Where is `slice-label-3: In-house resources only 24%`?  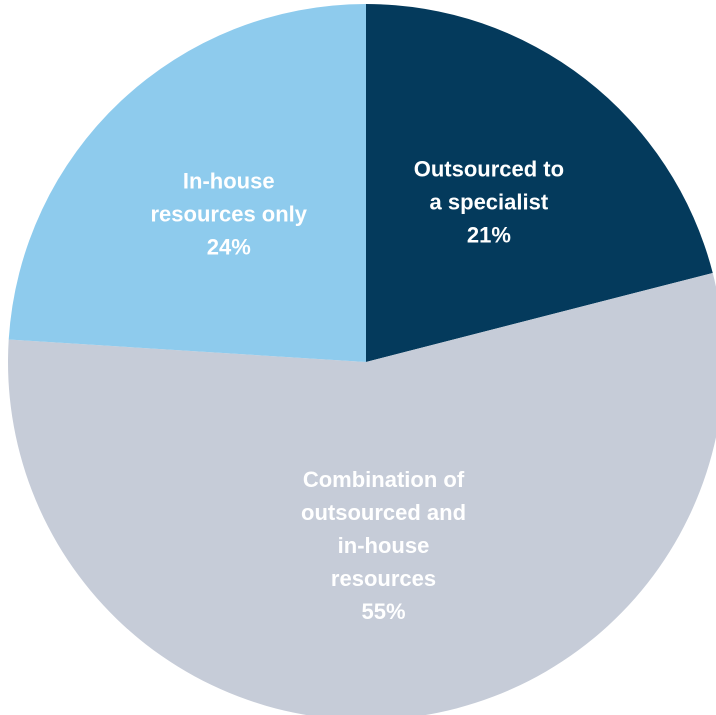 slice-label-3: In-house resources only 24% is located at coordinates (229, 214).